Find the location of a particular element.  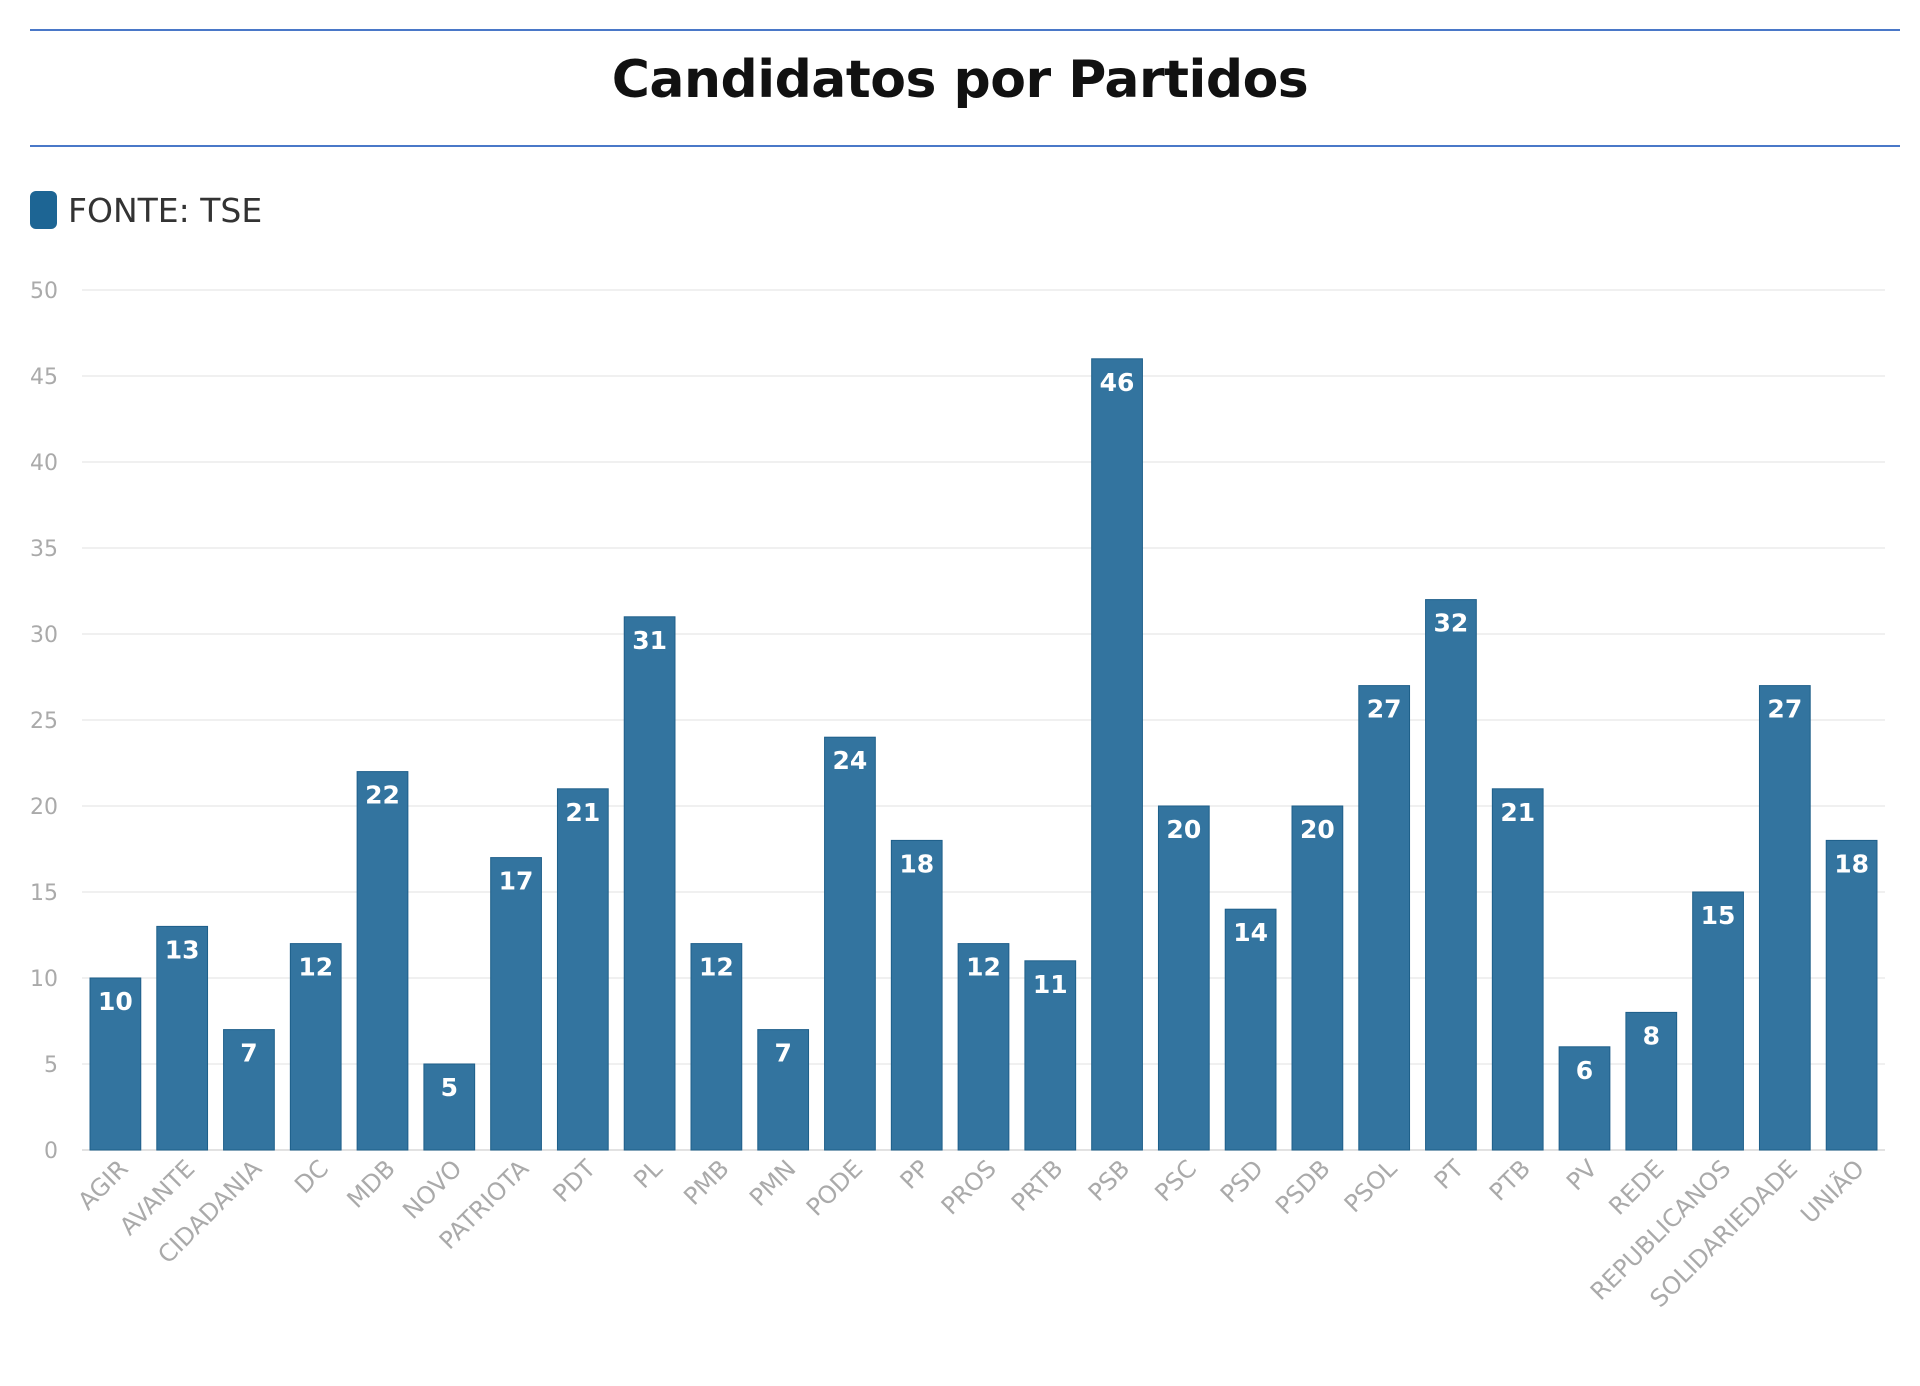

x-tick-label: AGIR is located at coordinates (103, 1184).